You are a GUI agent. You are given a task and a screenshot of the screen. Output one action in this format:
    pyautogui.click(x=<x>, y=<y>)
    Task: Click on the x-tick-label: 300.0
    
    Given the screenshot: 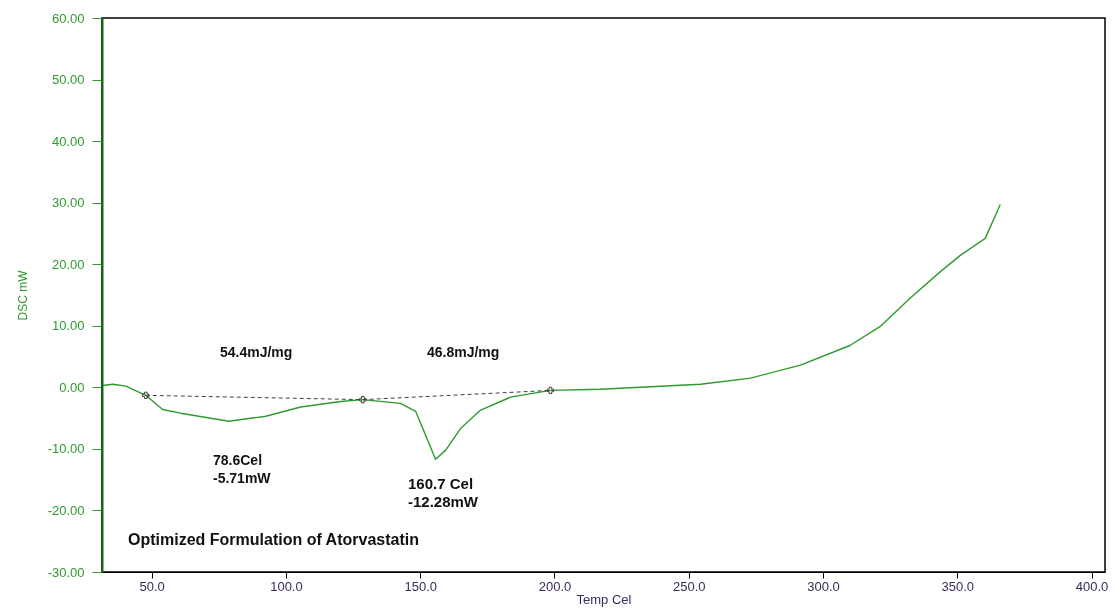 What is the action you would take?
    pyautogui.click(x=823, y=586)
    